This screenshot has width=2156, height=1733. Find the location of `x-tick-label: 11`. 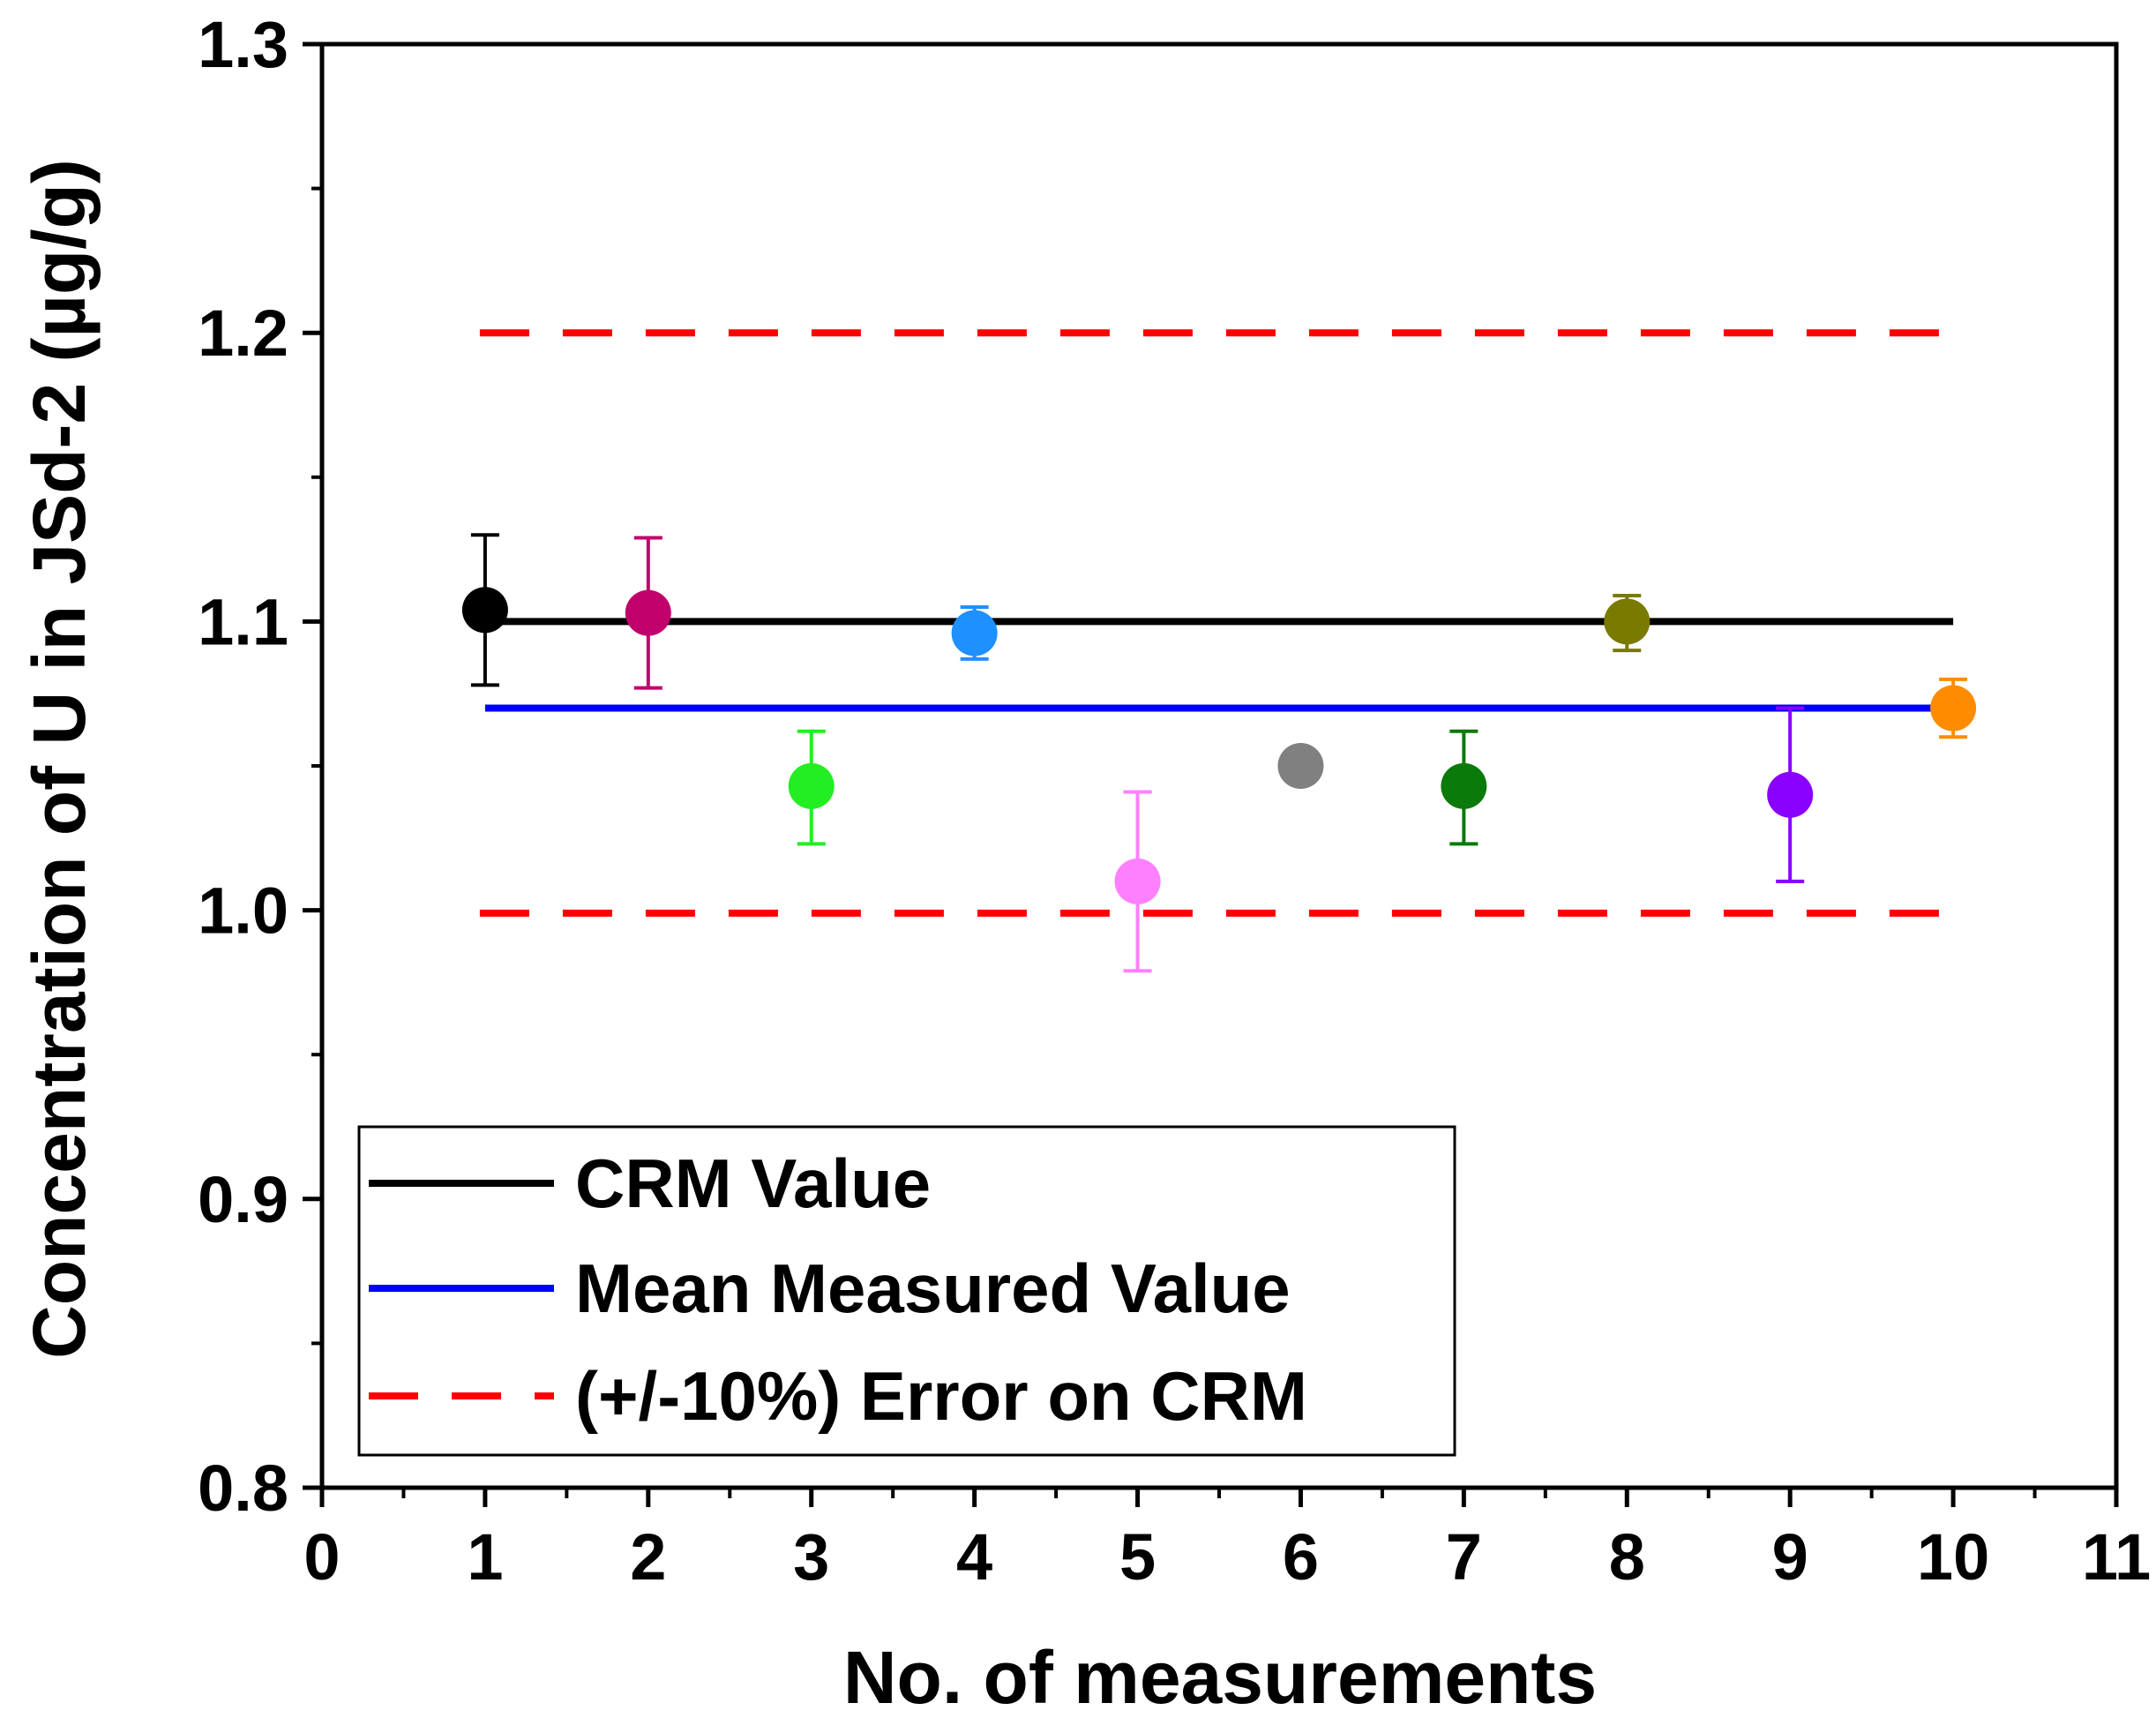

x-tick-label: 11 is located at coordinates (2117, 1557).